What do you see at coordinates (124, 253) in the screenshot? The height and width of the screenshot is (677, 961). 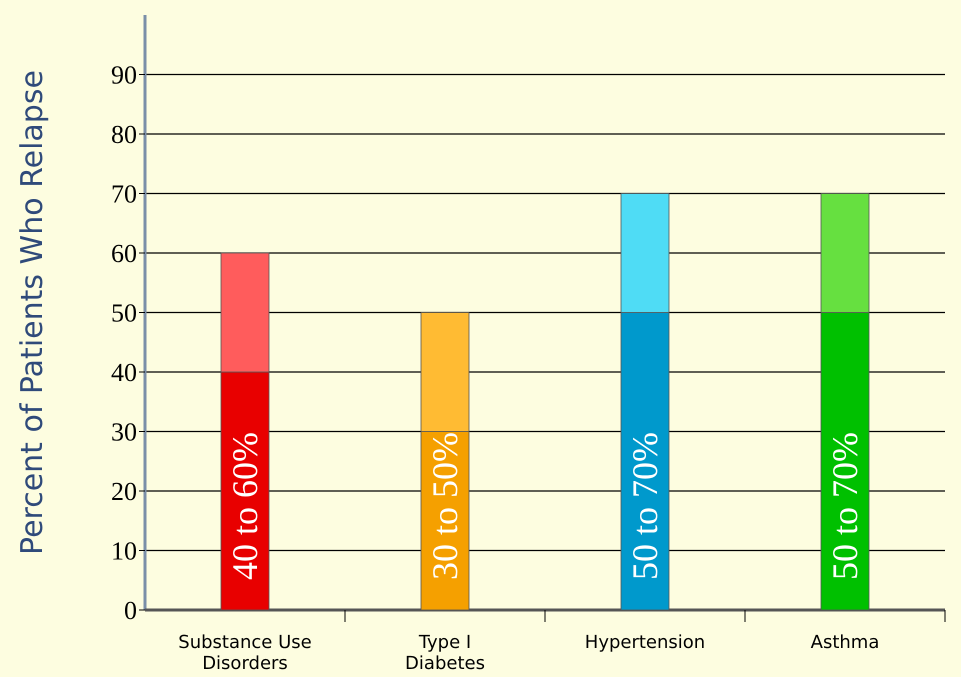 I see `y-tick-label: 60` at bounding box center [124, 253].